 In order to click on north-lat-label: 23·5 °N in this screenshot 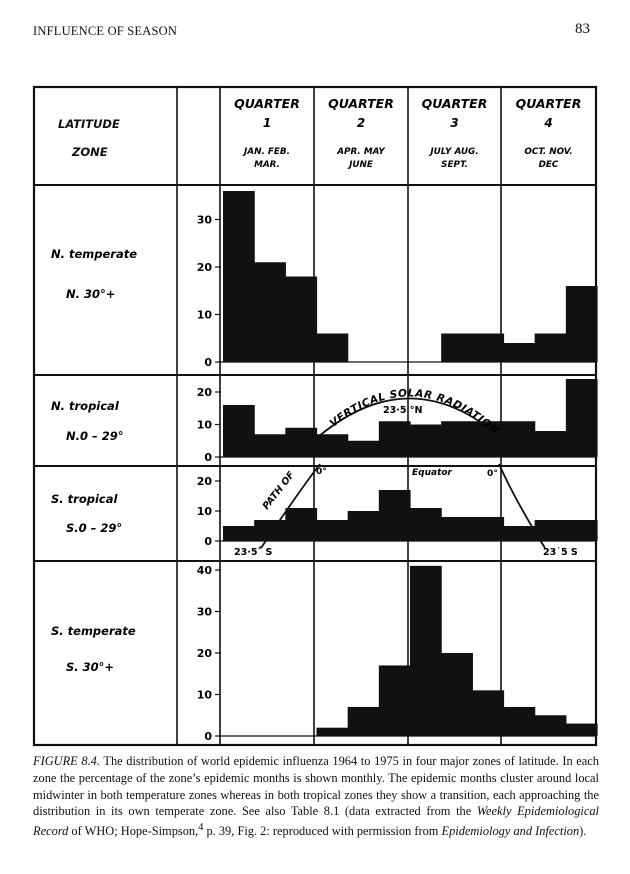, I will do `click(402, 410)`.